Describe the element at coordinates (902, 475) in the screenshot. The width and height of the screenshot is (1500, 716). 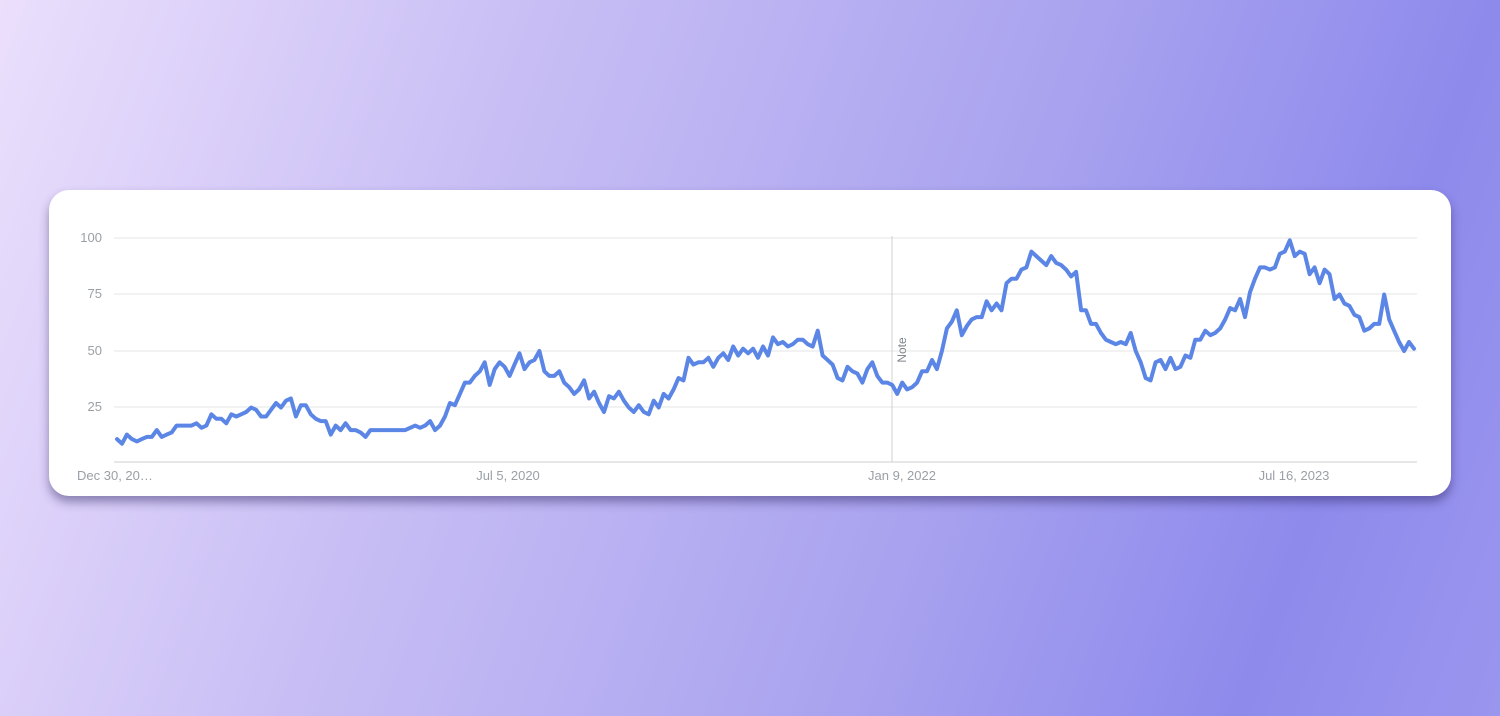
I see `x-tick-label: Jan 9, 2022` at that location.